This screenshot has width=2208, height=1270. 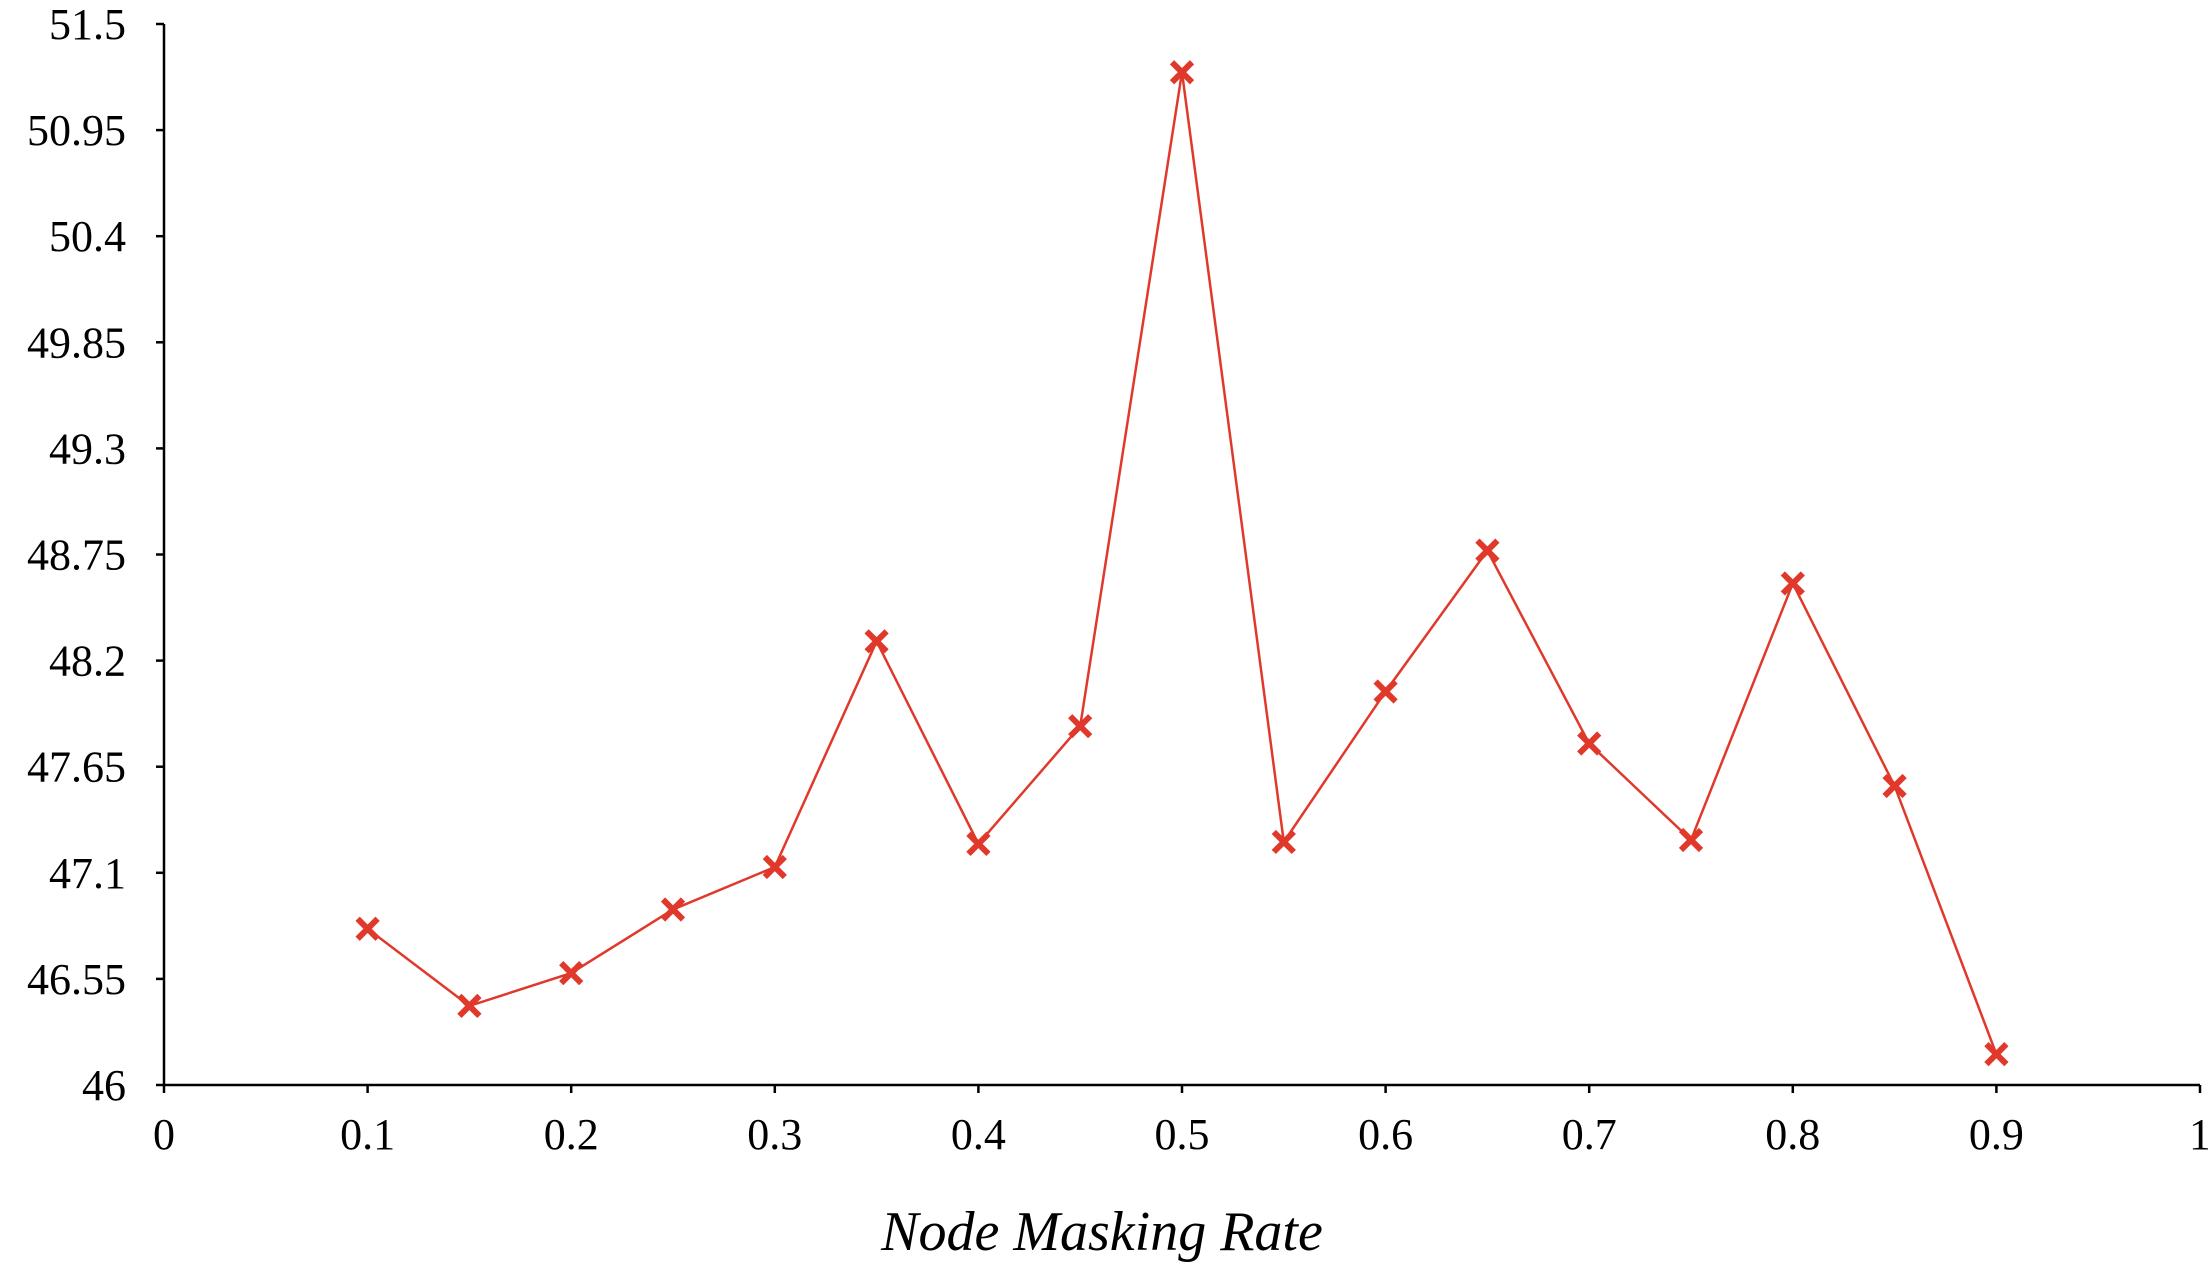 What do you see at coordinates (571, 1134) in the screenshot?
I see `x-tick-label: 0.2` at bounding box center [571, 1134].